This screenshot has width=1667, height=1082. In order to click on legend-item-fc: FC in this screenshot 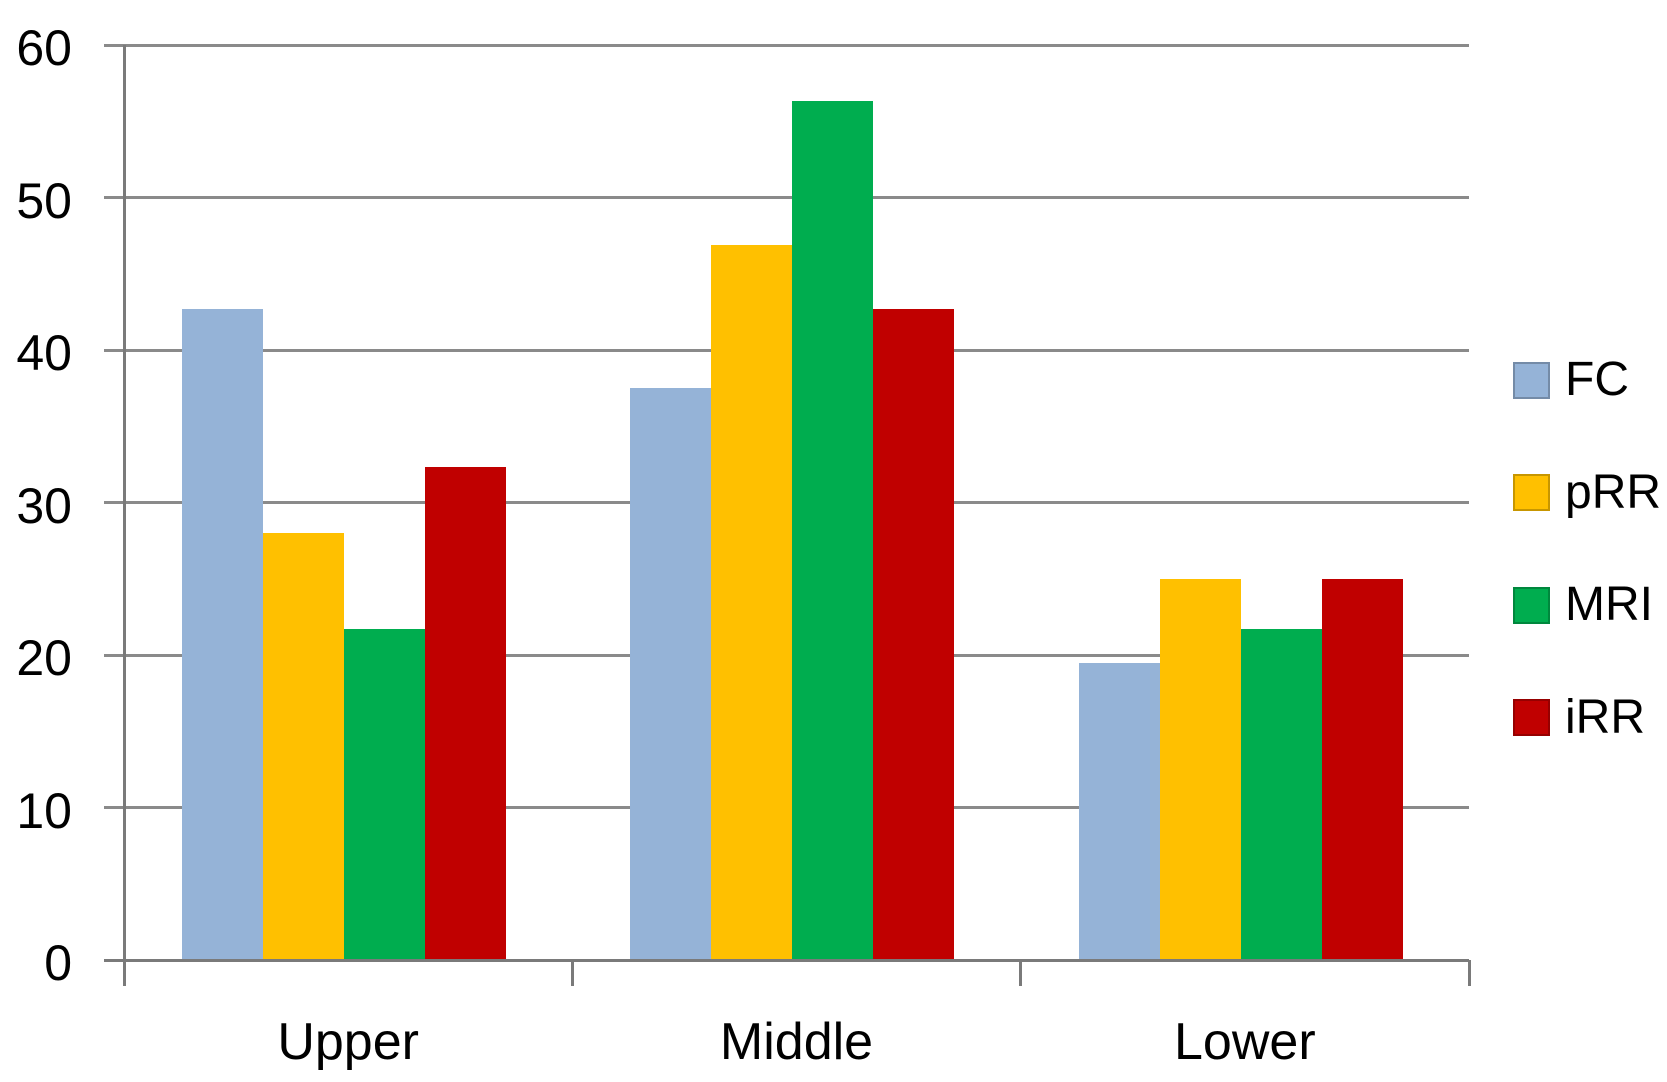, I will do `click(1571, 380)`.